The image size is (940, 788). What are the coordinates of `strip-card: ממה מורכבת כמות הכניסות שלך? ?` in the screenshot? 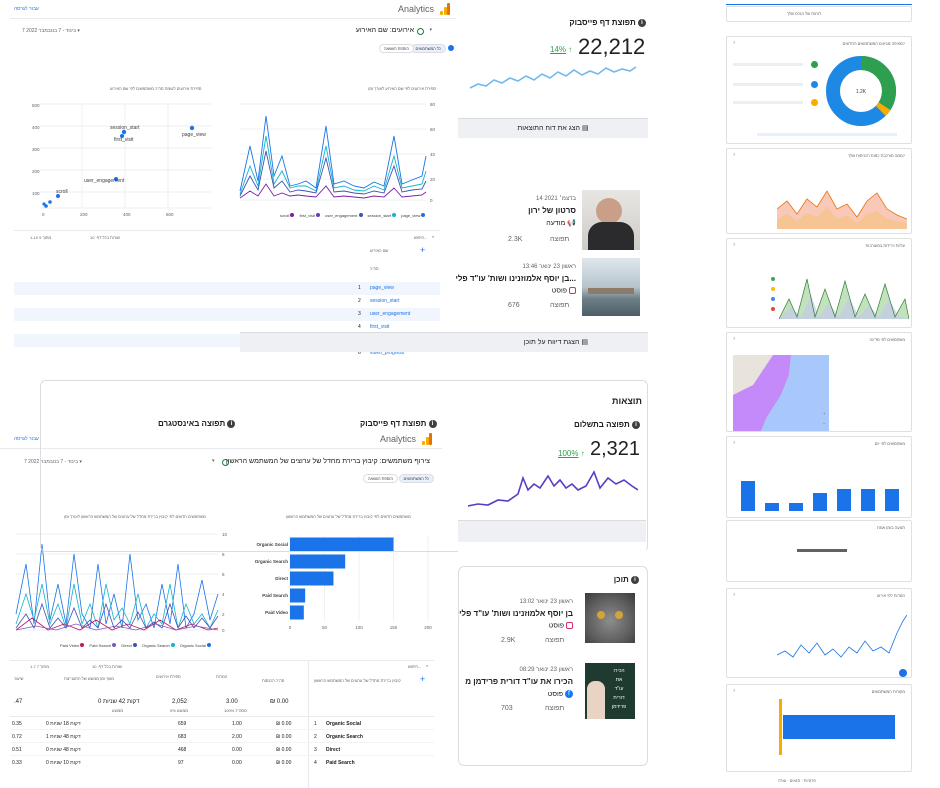 It's located at (819, 191).